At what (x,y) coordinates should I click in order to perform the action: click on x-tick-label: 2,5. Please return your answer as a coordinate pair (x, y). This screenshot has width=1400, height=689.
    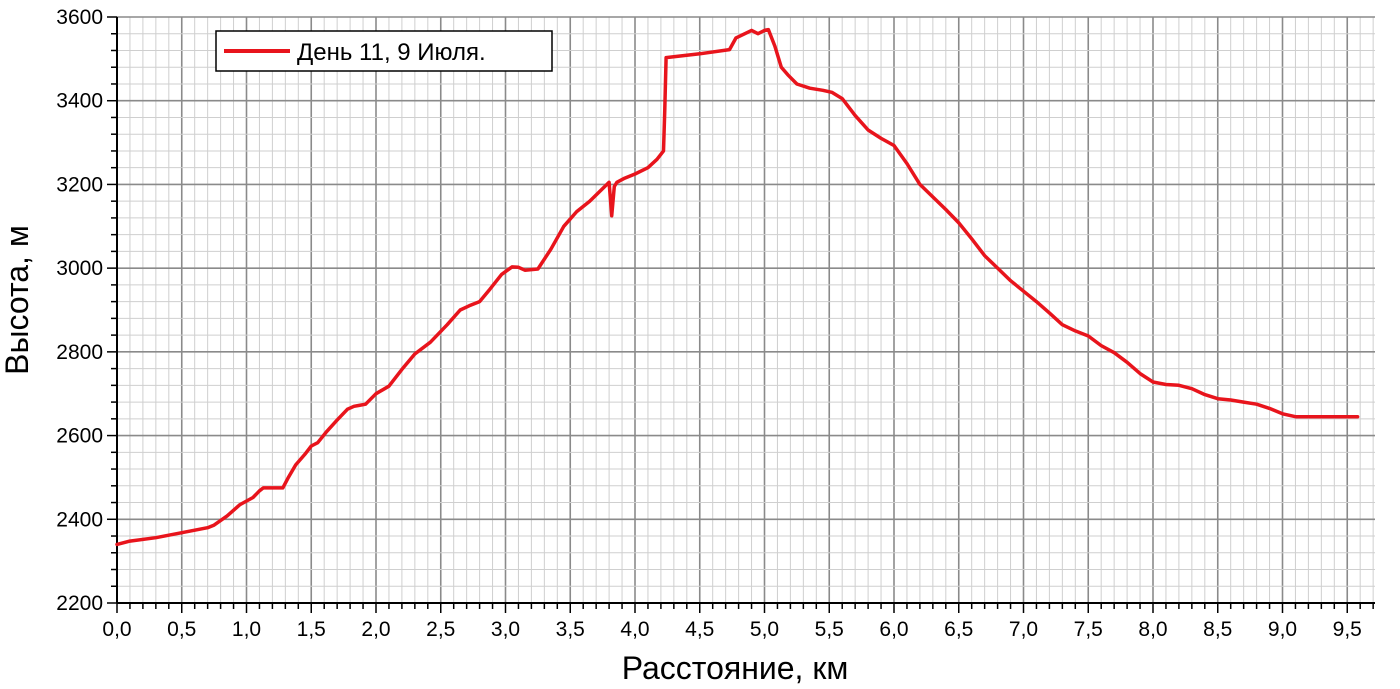
    Looking at the image, I should click on (440, 629).